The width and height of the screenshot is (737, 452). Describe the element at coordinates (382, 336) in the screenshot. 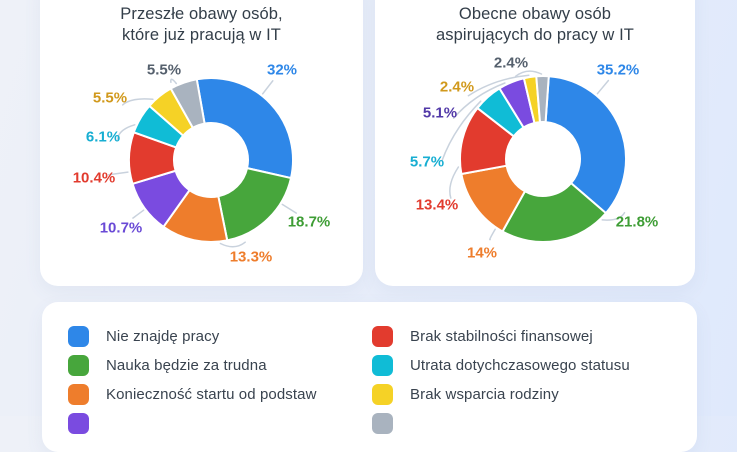

I see `legend-swatch-red` at that location.